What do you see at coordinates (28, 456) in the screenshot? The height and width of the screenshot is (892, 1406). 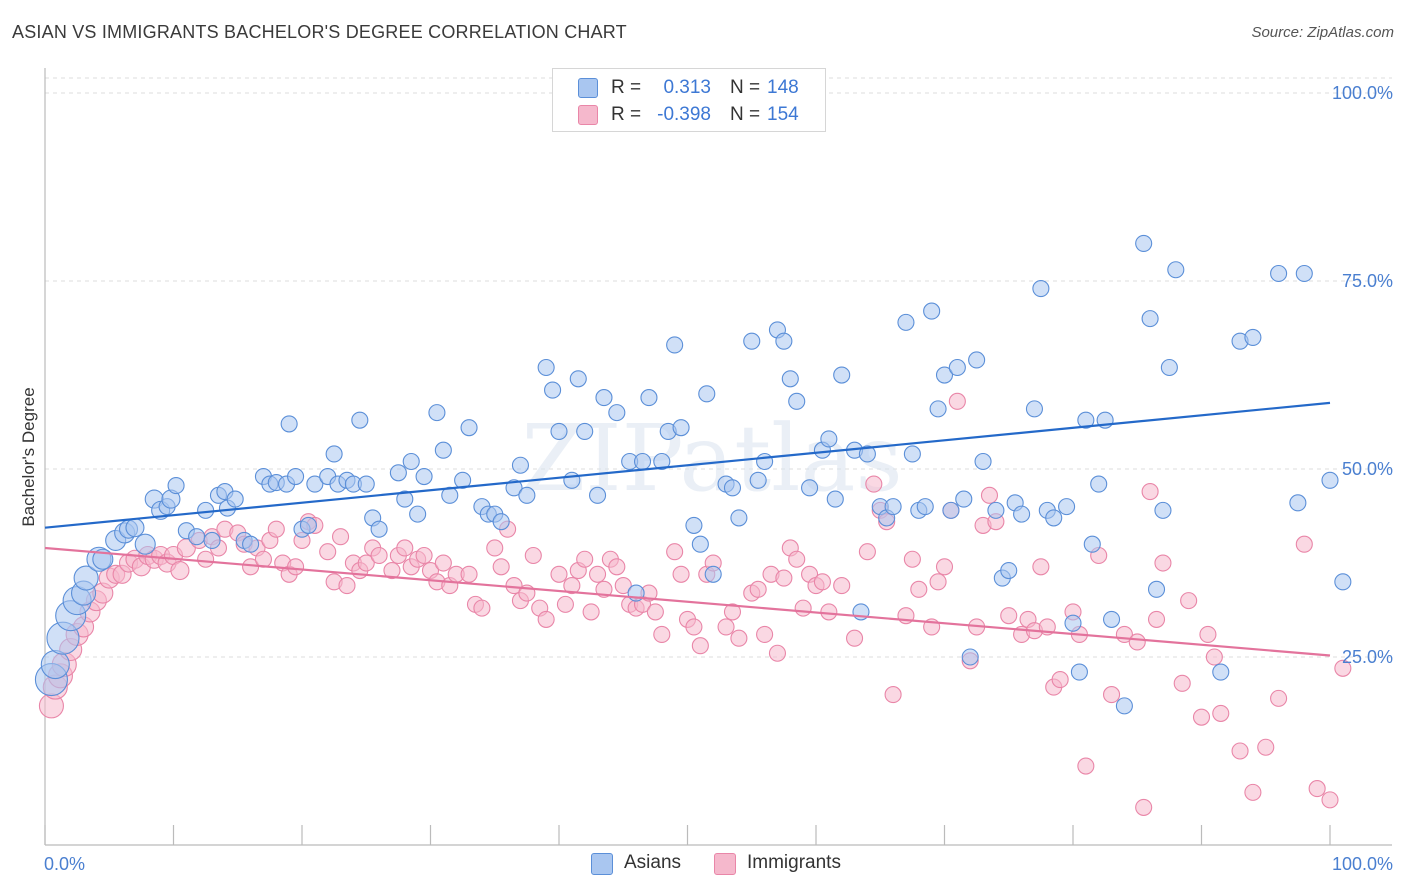 I see `y-axis-label: Bachelor's Degree` at bounding box center [28, 456].